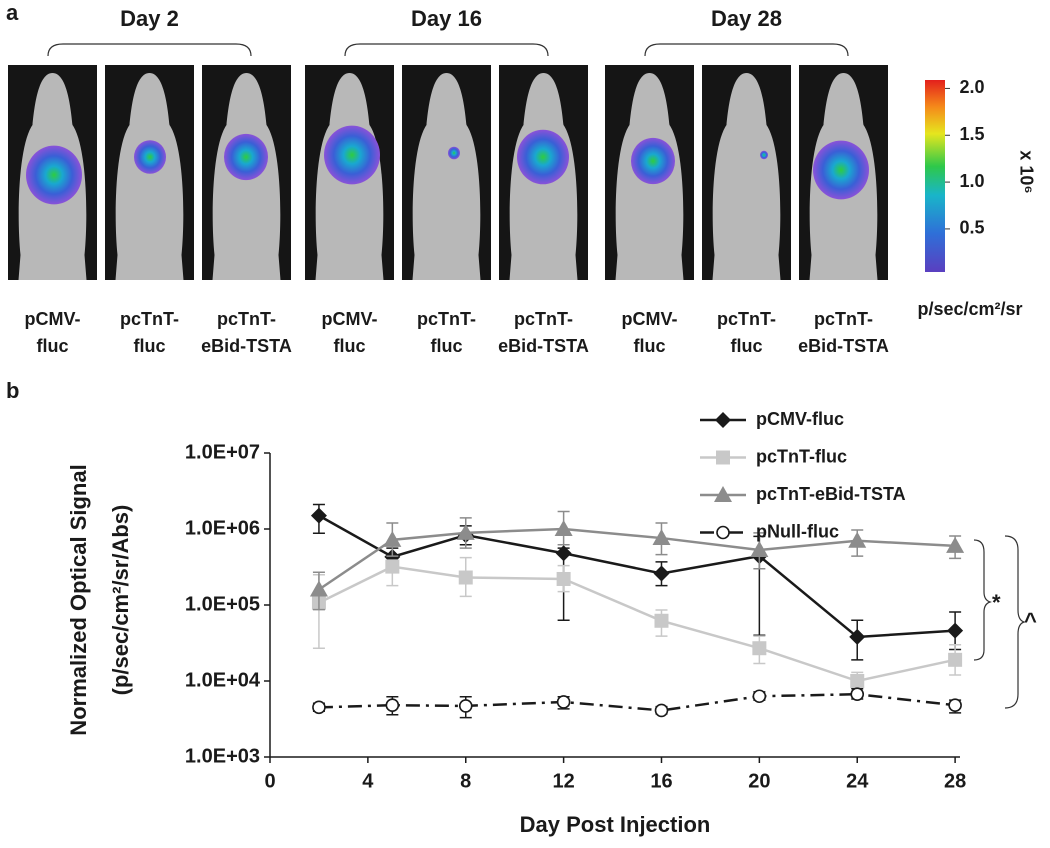 The width and height of the screenshot is (1050, 848). I want to click on x-tick-label: 0, so click(269, 781).